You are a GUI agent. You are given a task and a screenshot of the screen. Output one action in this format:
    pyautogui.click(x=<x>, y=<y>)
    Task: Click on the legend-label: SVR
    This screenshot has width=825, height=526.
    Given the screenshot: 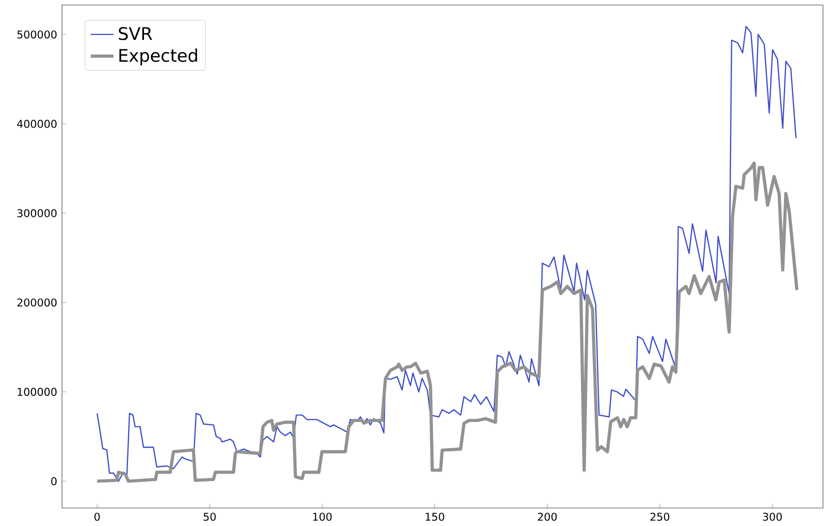 What is the action you would take?
    pyautogui.click(x=135, y=33)
    